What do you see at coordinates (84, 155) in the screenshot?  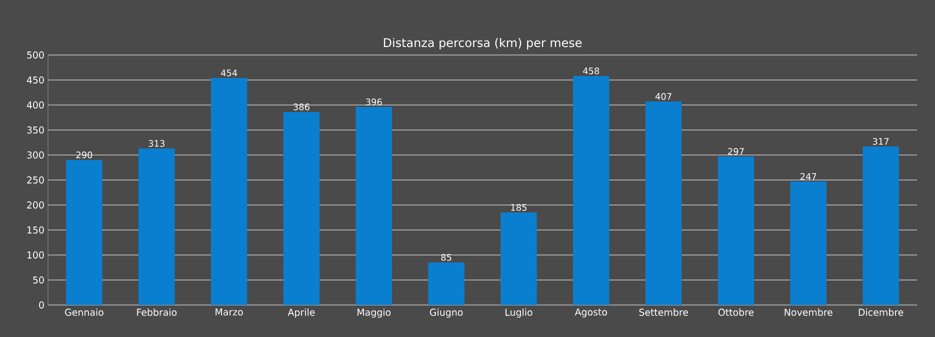 I see `data-label: 290` at bounding box center [84, 155].